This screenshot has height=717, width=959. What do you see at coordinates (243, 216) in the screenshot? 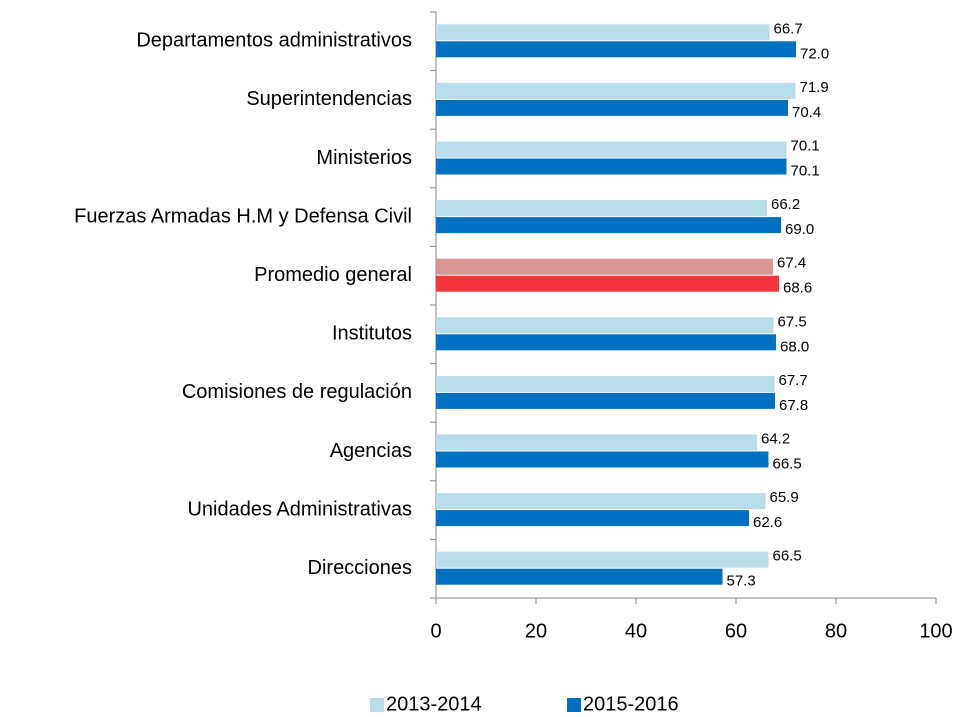
I see `category-label: Fuerzas Armadas H.M y Defensa Civil` at bounding box center [243, 216].